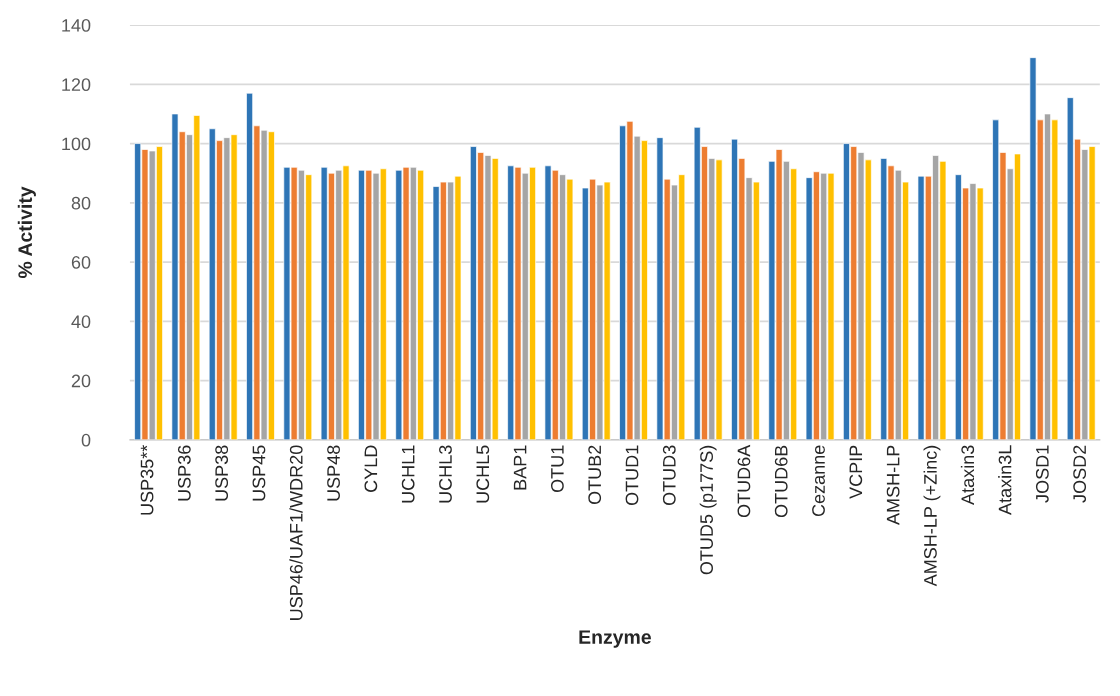 This screenshot has width=1120, height=696. I want to click on x-tick-label: AMSH-LP (+Zinc), so click(932, 516).